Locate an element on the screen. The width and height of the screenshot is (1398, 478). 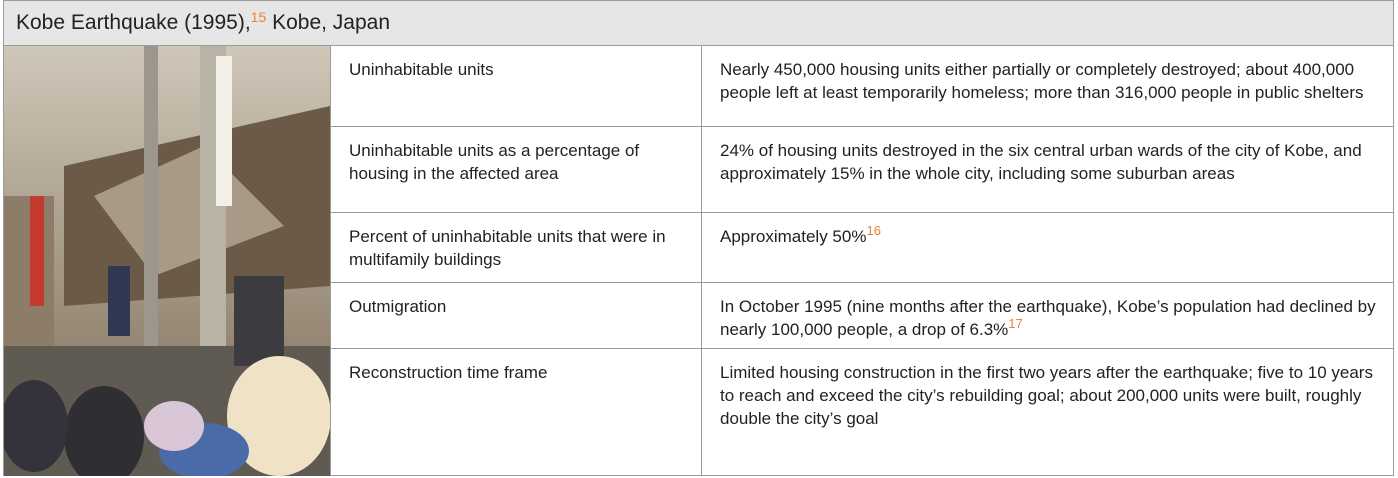
row-label: Outmigration is located at coordinates (516, 315).